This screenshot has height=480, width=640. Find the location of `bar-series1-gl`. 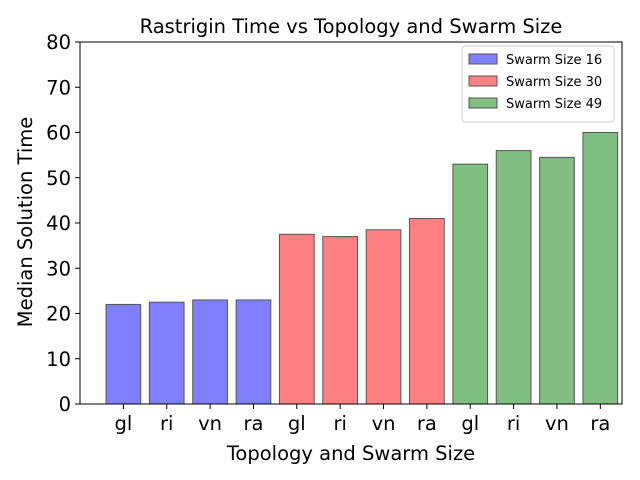

bar-series1-gl is located at coordinates (123, 354).